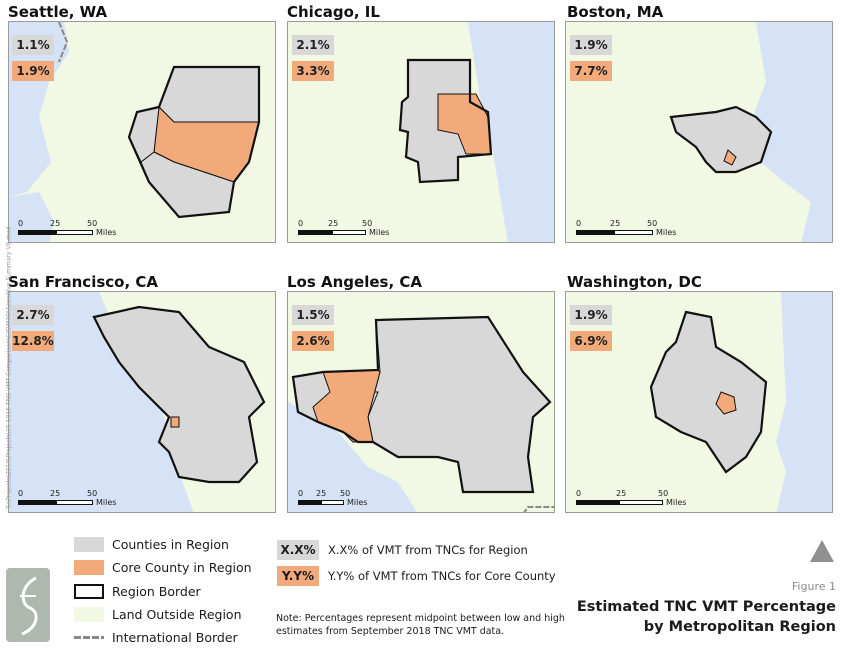  What do you see at coordinates (428, 550) in the screenshot?
I see `key-region-text: X.X% of VMT from TNCs for Region` at bounding box center [428, 550].